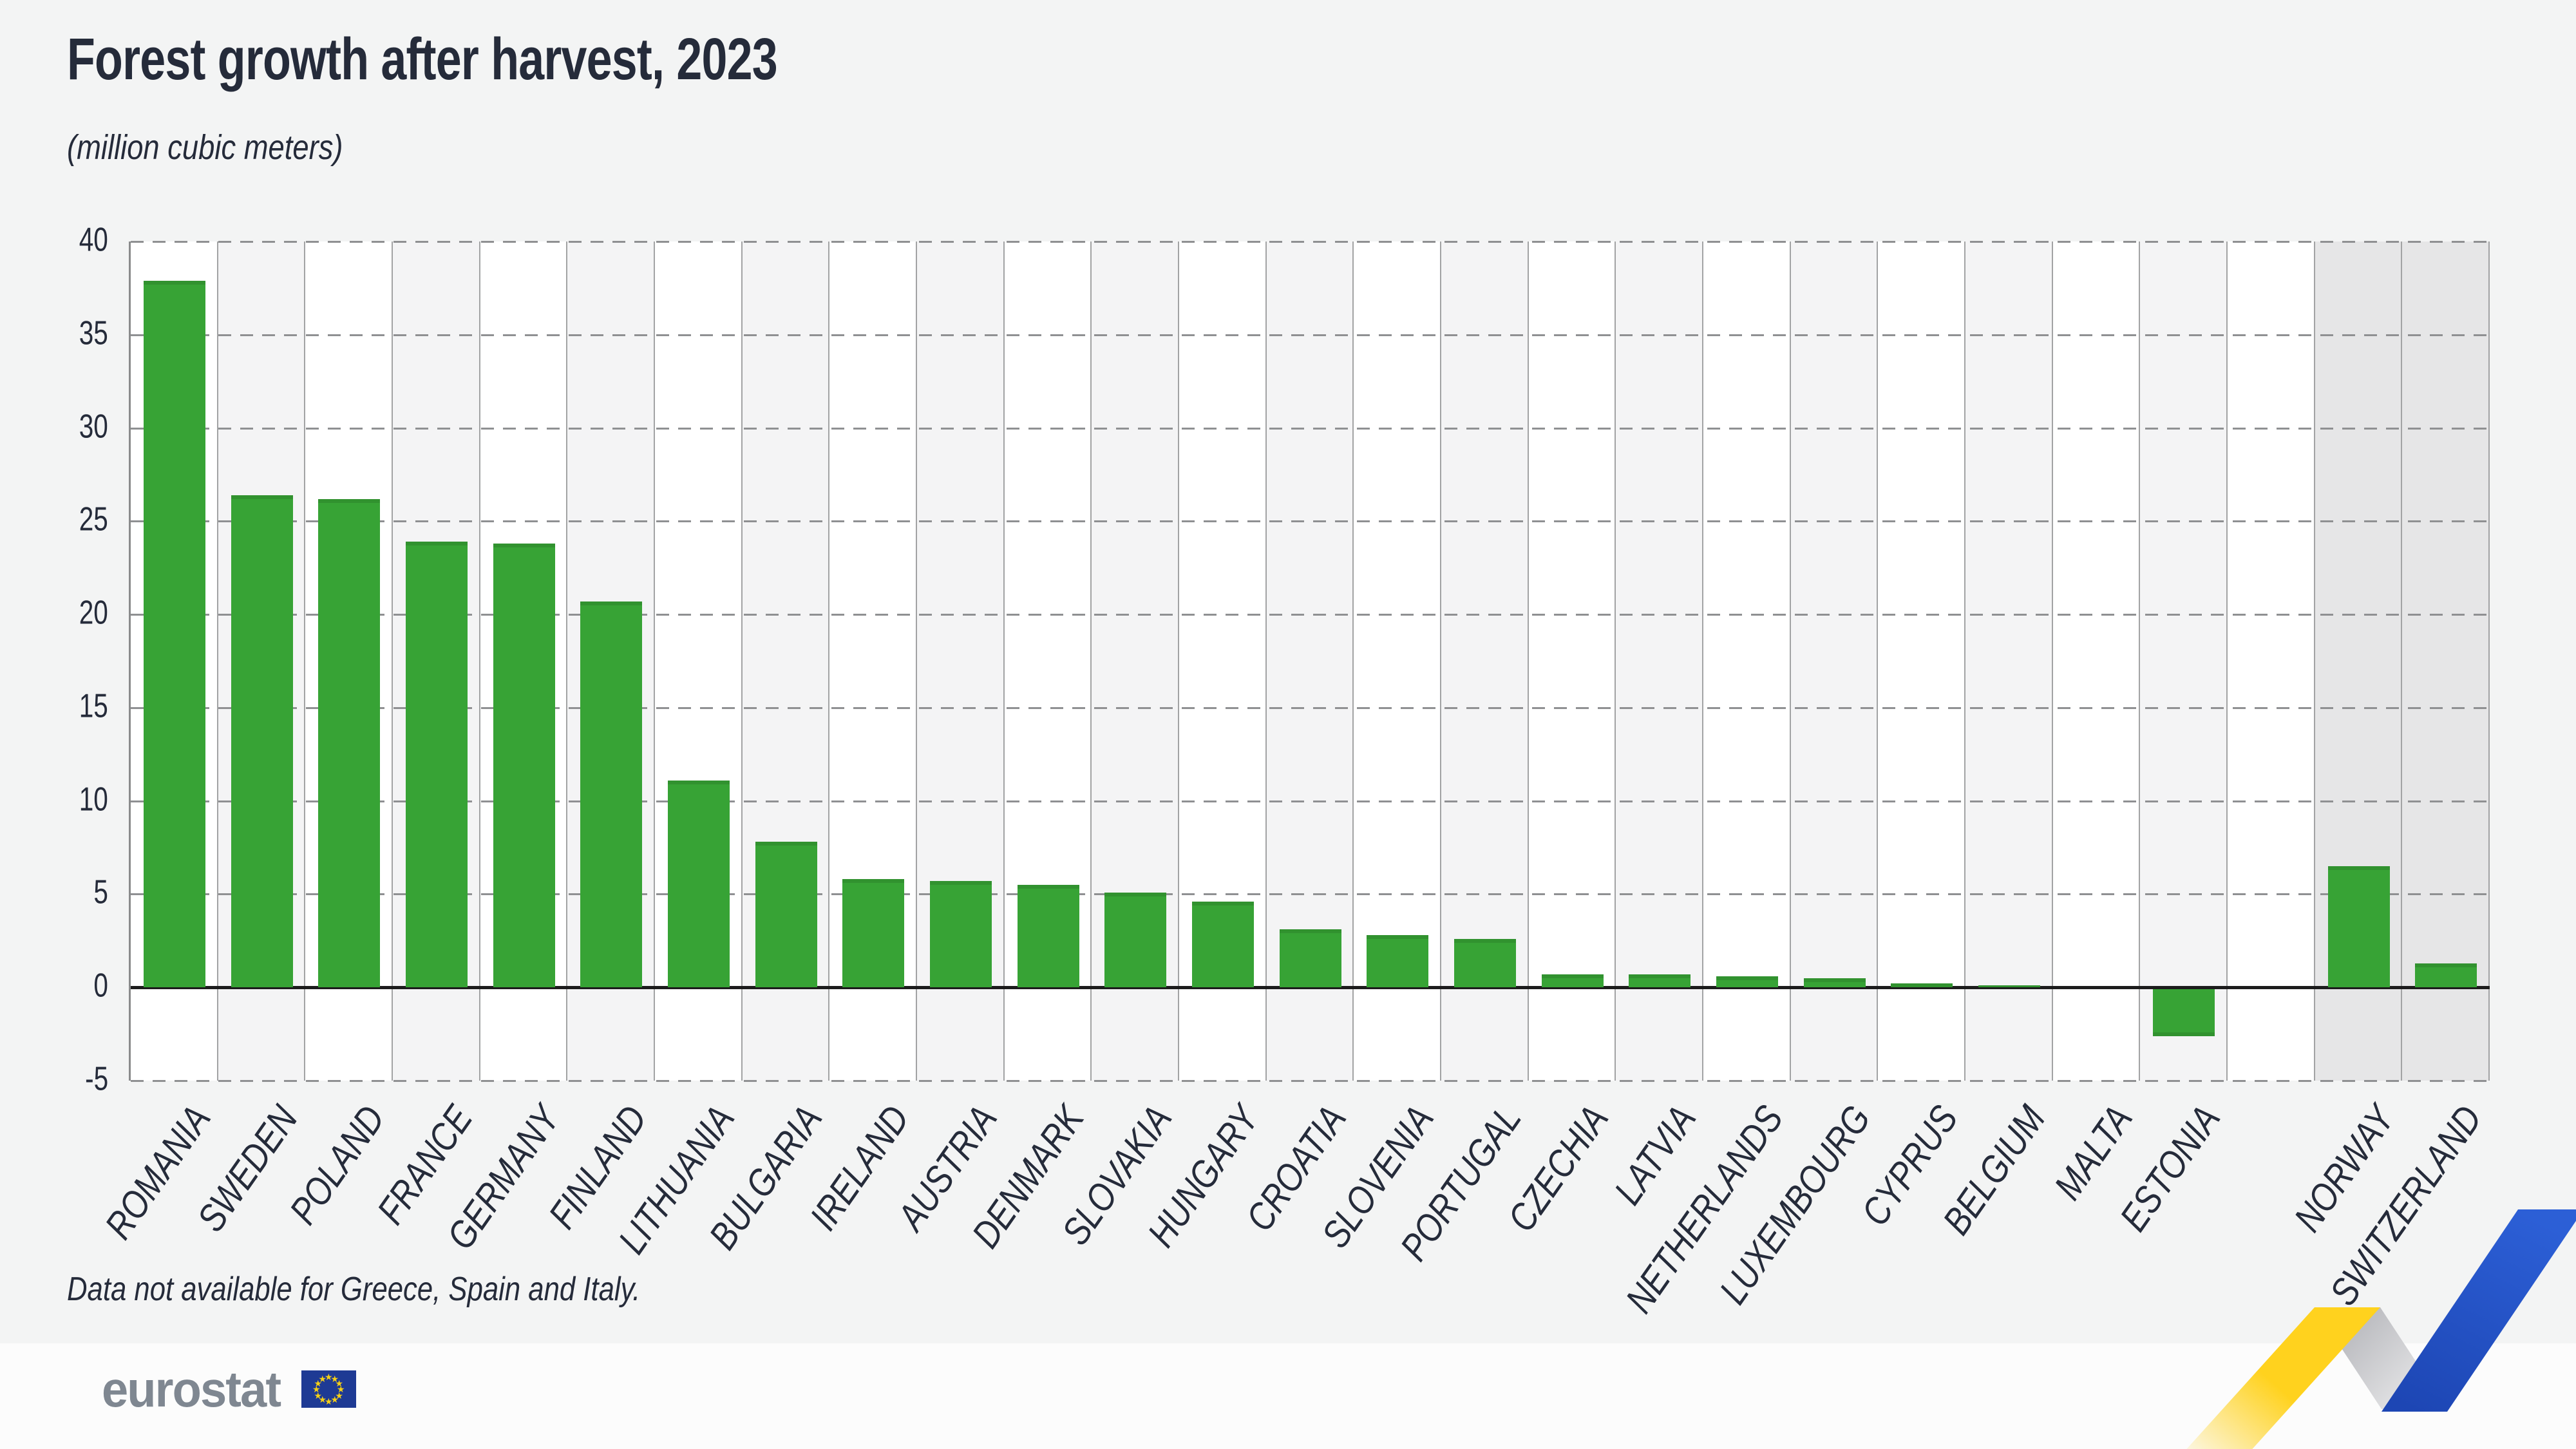  I want to click on bar-latvia, so click(1660, 981).